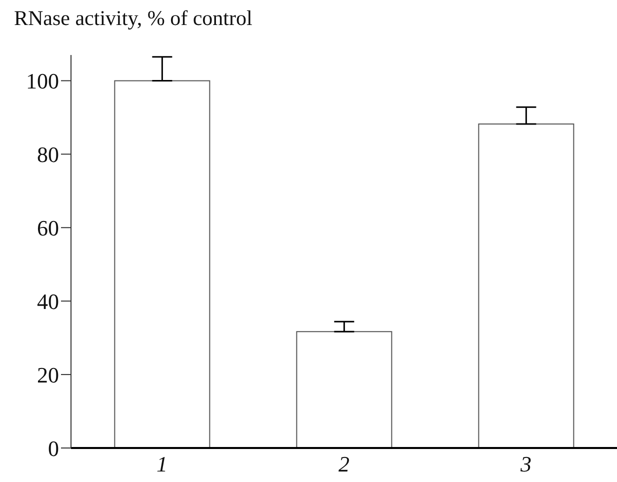  What do you see at coordinates (48, 227) in the screenshot?
I see `y-tick-label: 60` at bounding box center [48, 227].